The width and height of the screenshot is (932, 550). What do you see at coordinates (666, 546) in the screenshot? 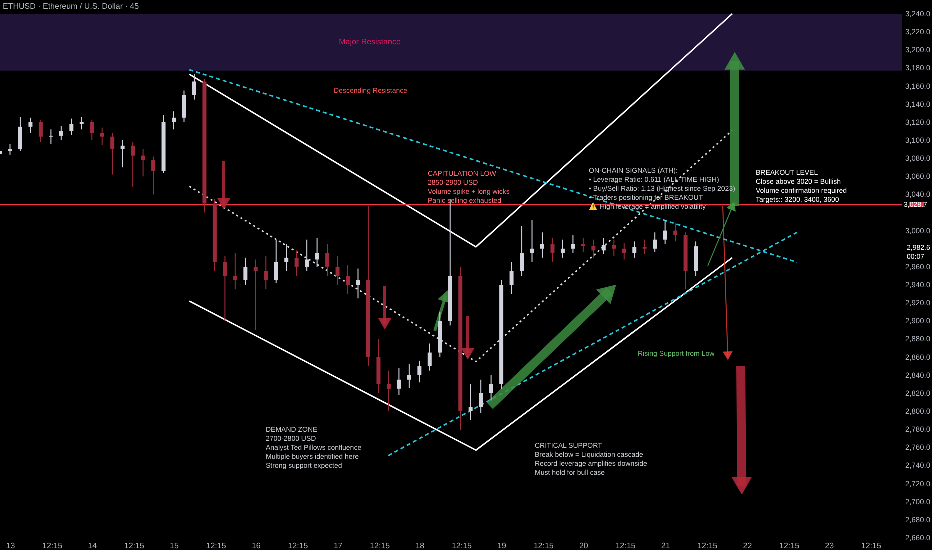
I see `x-tick-label: 21` at bounding box center [666, 546].